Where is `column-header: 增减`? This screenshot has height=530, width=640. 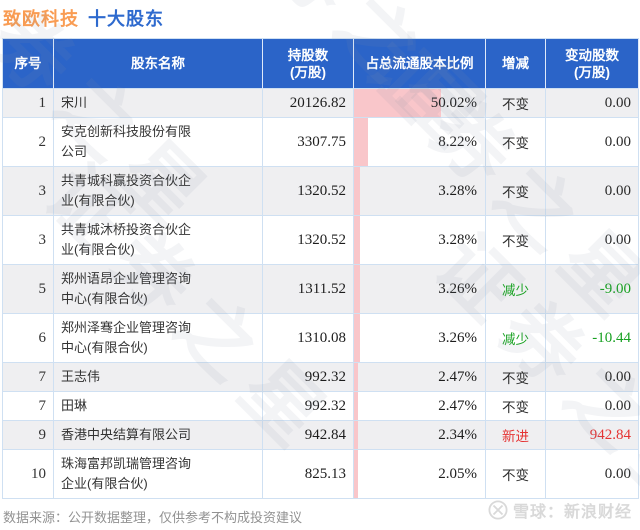
column-header: 增减 is located at coordinates (516, 64).